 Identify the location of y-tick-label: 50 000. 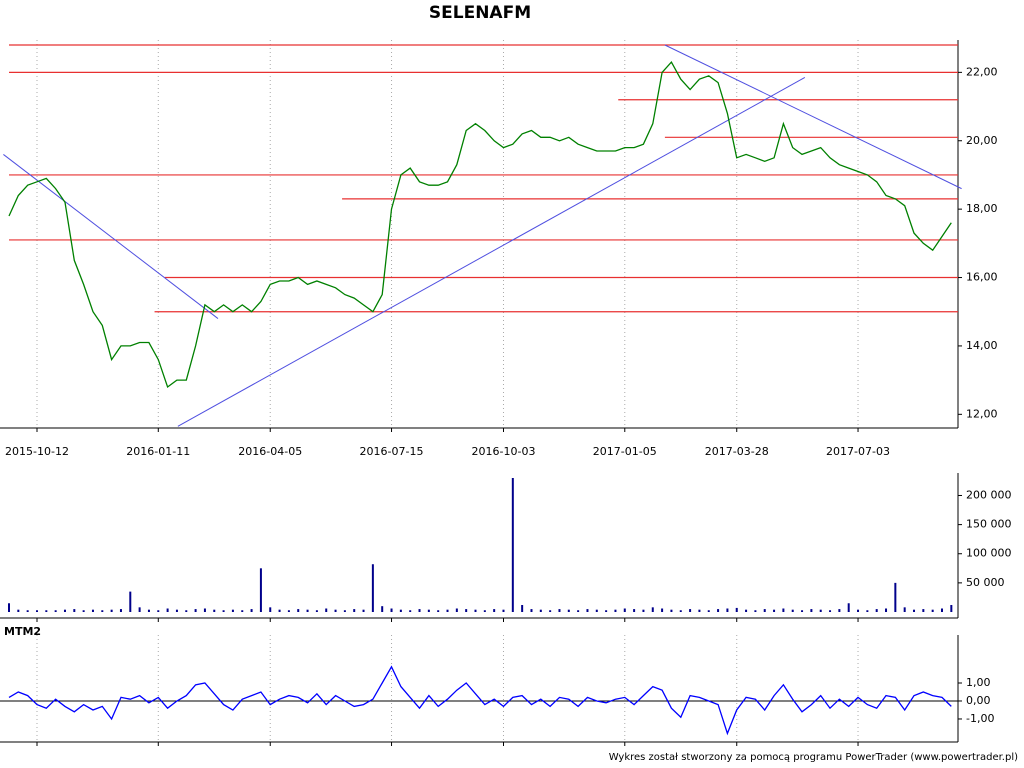
(985, 582).